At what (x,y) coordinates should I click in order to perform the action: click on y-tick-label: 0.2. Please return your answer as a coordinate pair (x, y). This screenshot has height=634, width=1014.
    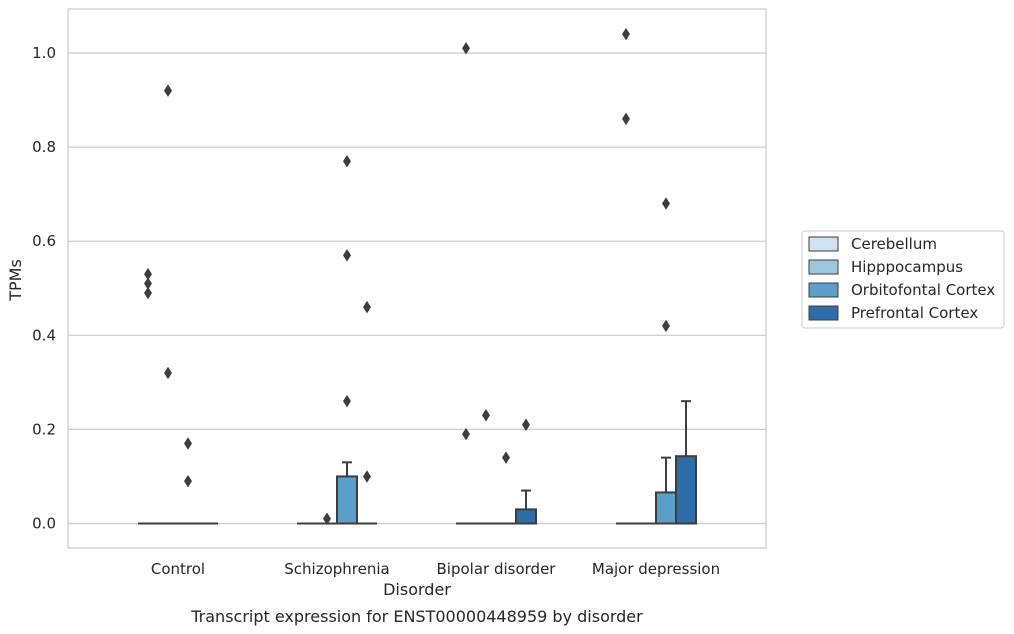
    Looking at the image, I should click on (44, 429).